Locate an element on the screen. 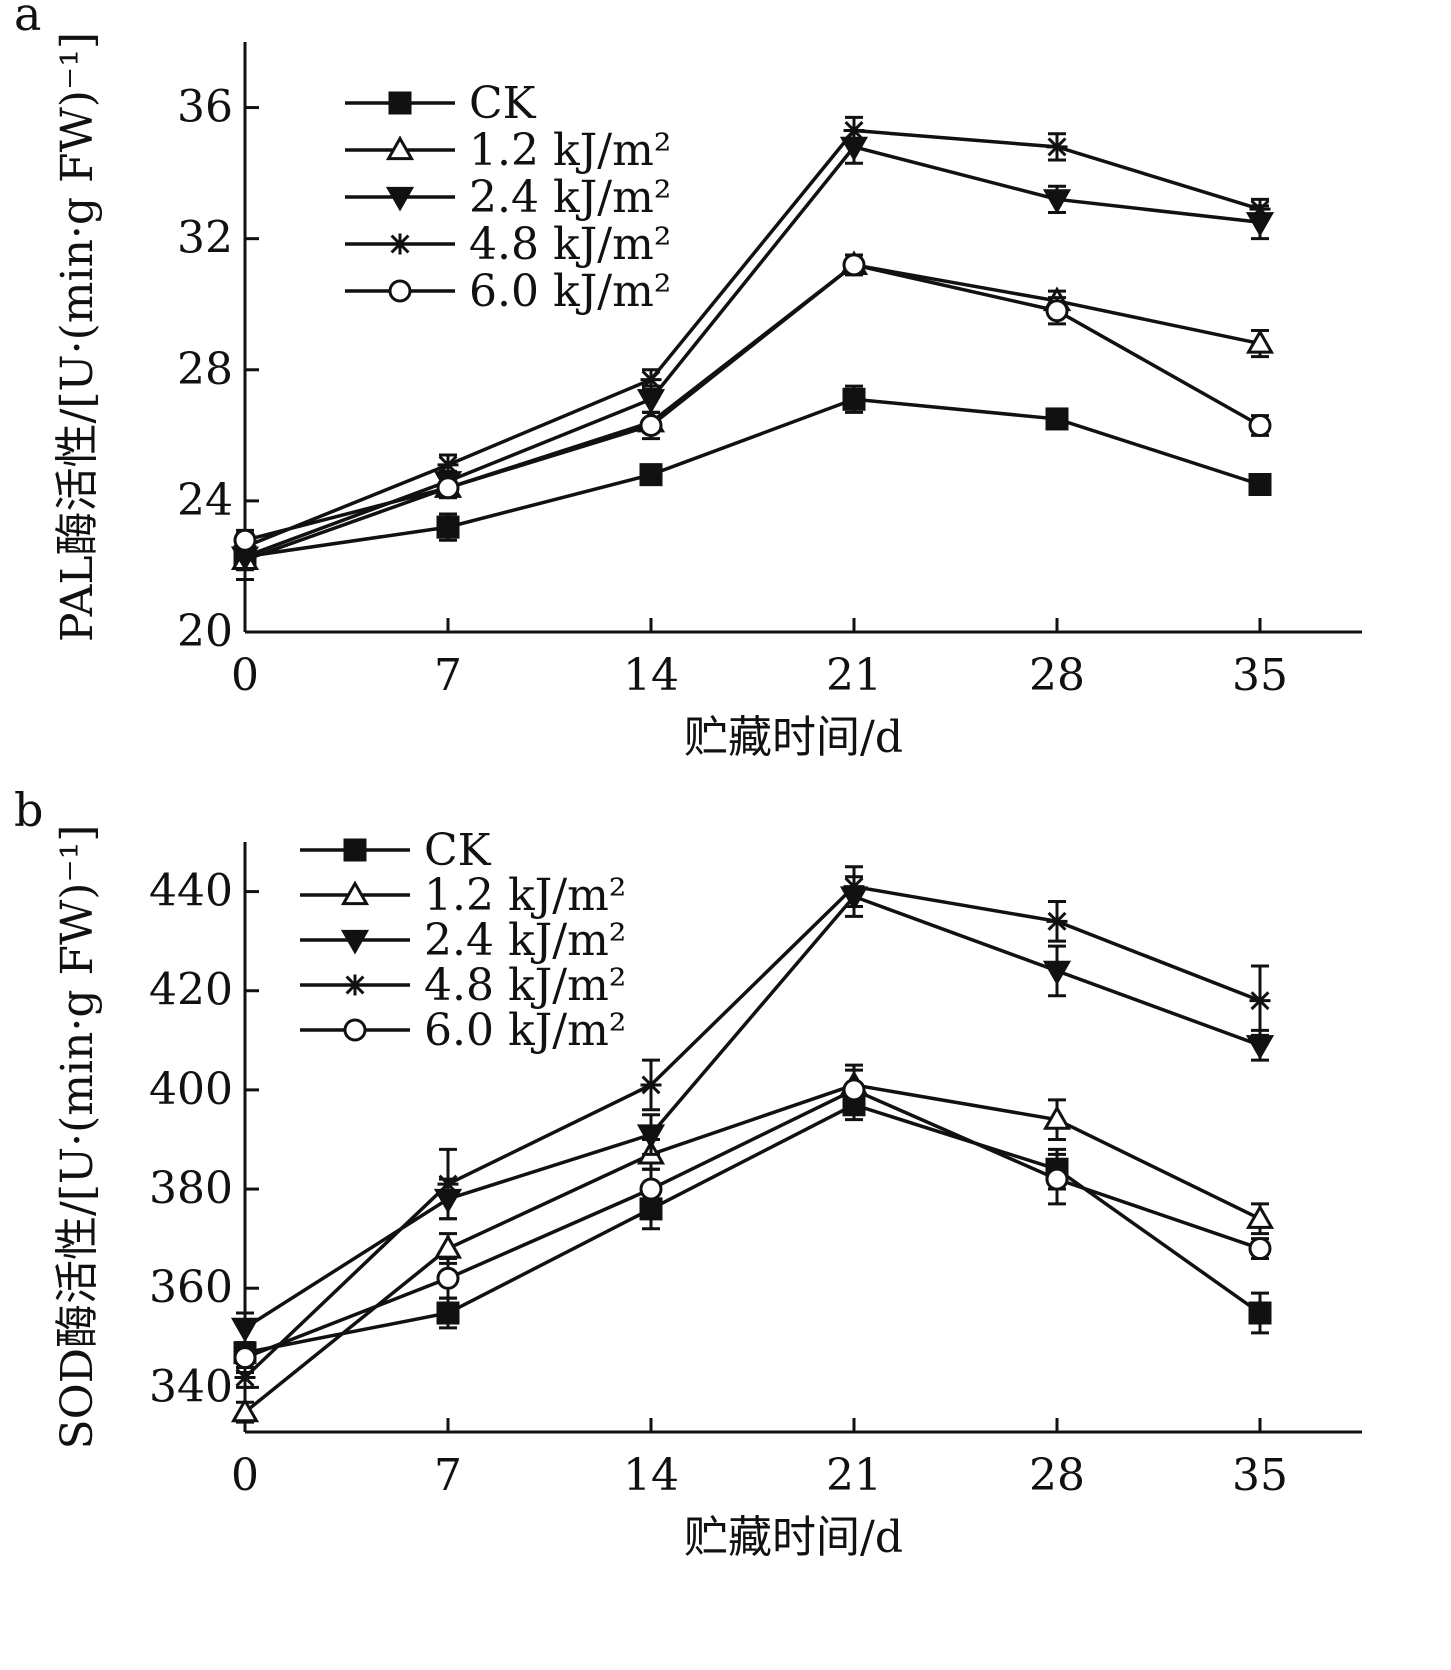 This screenshot has width=1451, height=1670. legend-label: 6.0 kJ/m² is located at coordinates (525, 1030).